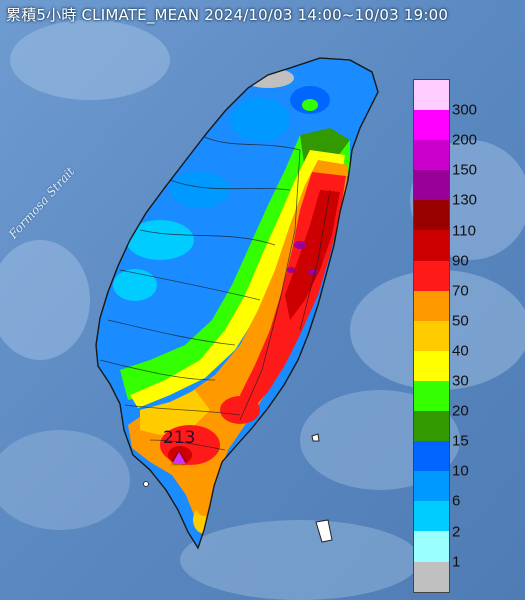  Describe the element at coordinates (460, 351) in the screenshot. I see `legend-label: 40` at that location.